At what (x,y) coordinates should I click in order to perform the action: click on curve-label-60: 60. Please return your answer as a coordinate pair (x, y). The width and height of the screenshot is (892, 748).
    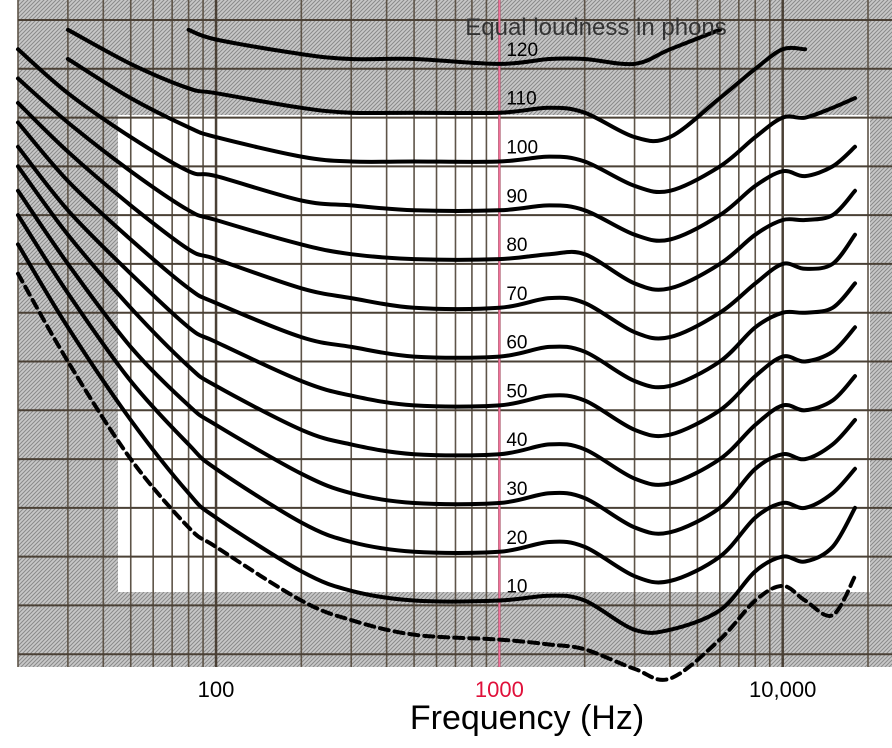
    Looking at the image, I should click on (516, 343).